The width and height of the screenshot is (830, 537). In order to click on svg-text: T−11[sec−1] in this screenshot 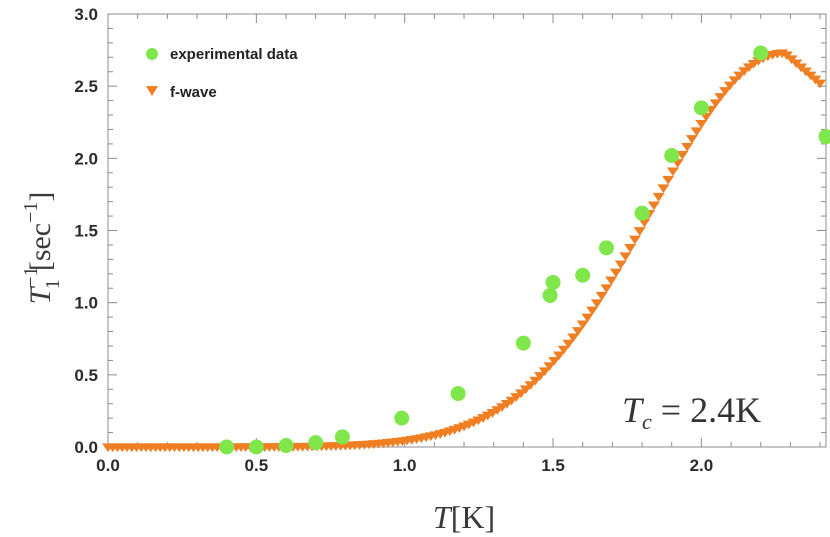, I will do `click(42, 248)`.